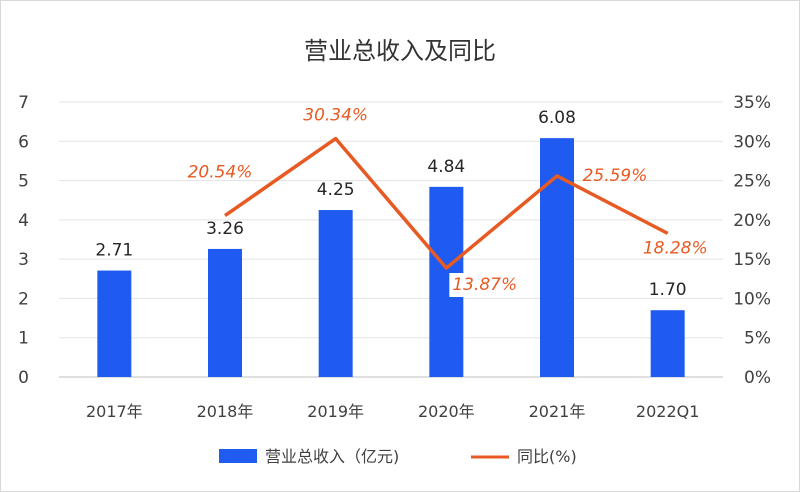 Image resolution: width=800 pixels, height=492 pixels. What do you see at coordinates (332, 456) in the screenshot?
I see `legend-bar-label: 营业总收入（亿元)` at bounding box center [332, 456].